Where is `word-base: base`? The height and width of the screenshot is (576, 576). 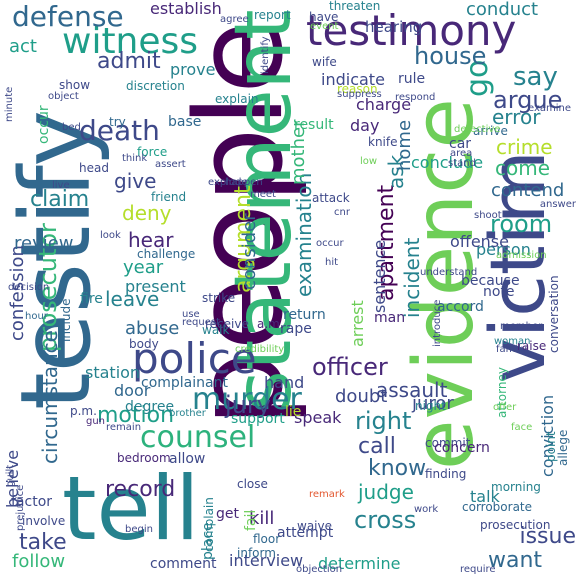
word-base: base is located at coordinates (185, 122).